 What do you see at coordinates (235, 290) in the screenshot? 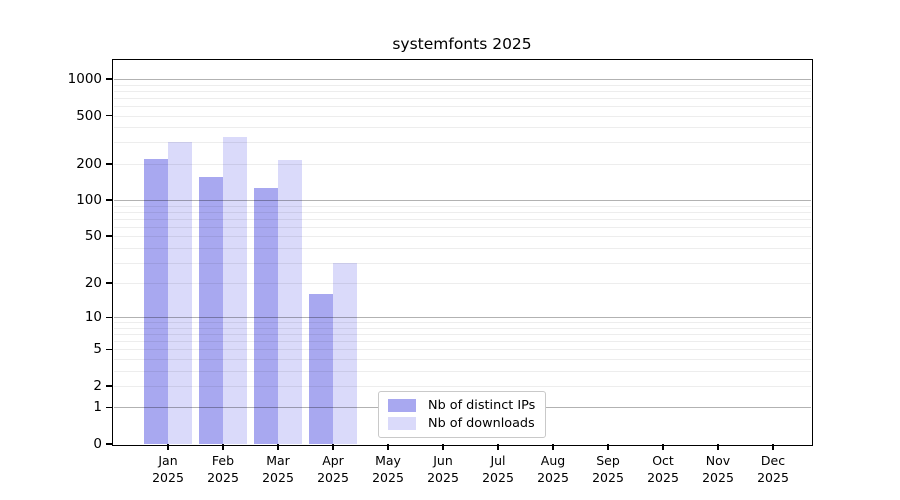
I see `bar-feb-downloads` at bounding box center [235, 290].